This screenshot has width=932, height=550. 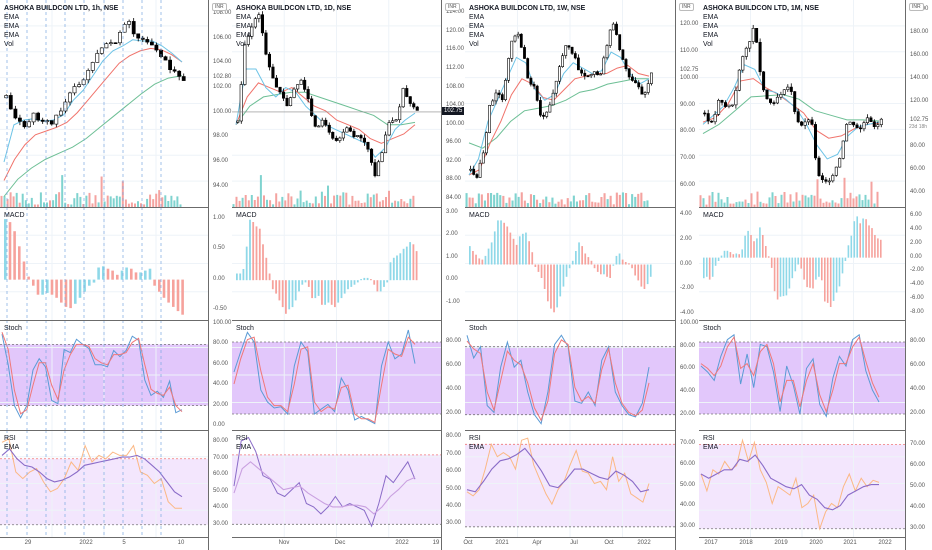 What do you see at coordinates (294, 8) in the screenshot?
I see `symbol-title: ASHOKA BUILDCON LTD, 1D, NSE` at bounding box center [294, 8].